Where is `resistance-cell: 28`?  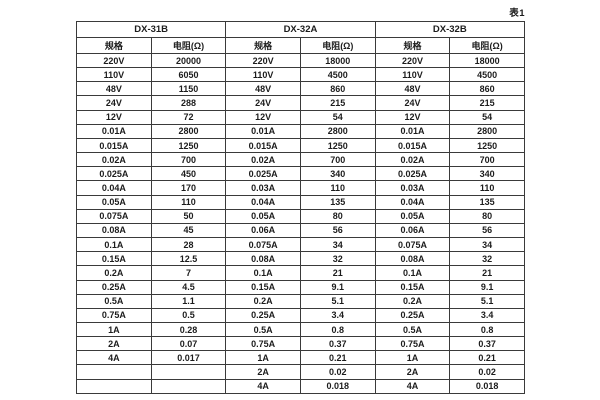 resistance-cell: 28 is located at coordinates (188, 245).